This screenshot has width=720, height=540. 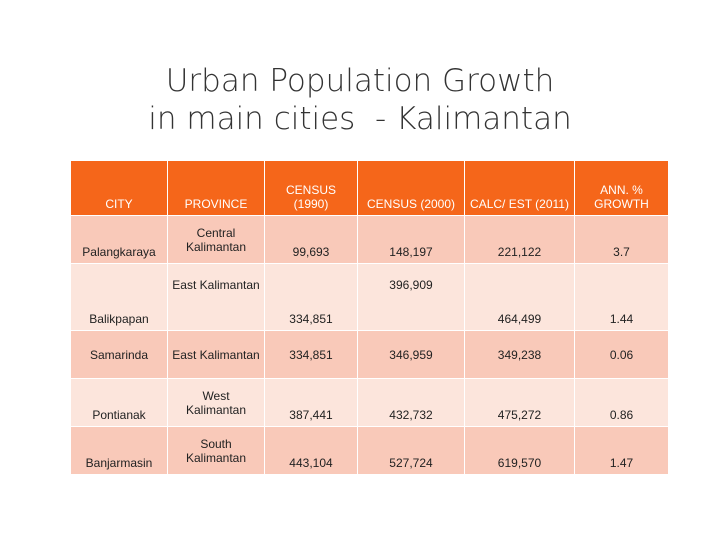 What do you see at coordinates (519, 402) in the screenshot?
I see `cell-est-2011: 475,272` at bounding box center [519, 402].